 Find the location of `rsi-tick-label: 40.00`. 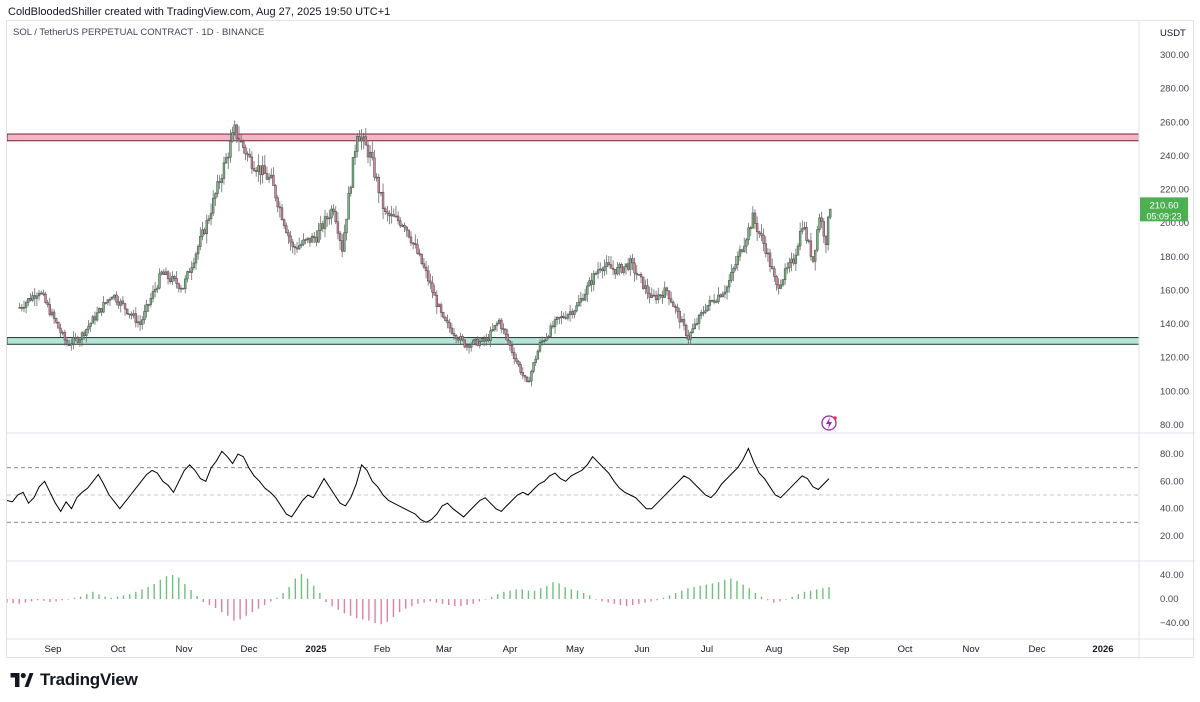

rsi-tick-label: 40.00 is located at coordinates (1172, 509).